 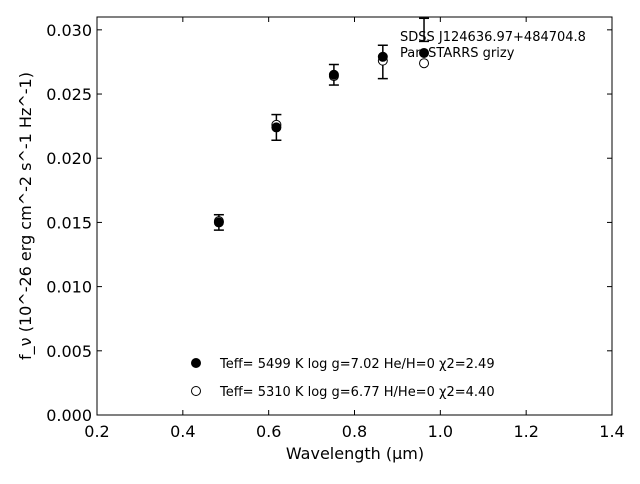 What do you see at coordinates (268, 431) in the screenshot?
I see `x-tick-label: 0.6` at bounding box center [268, 431].